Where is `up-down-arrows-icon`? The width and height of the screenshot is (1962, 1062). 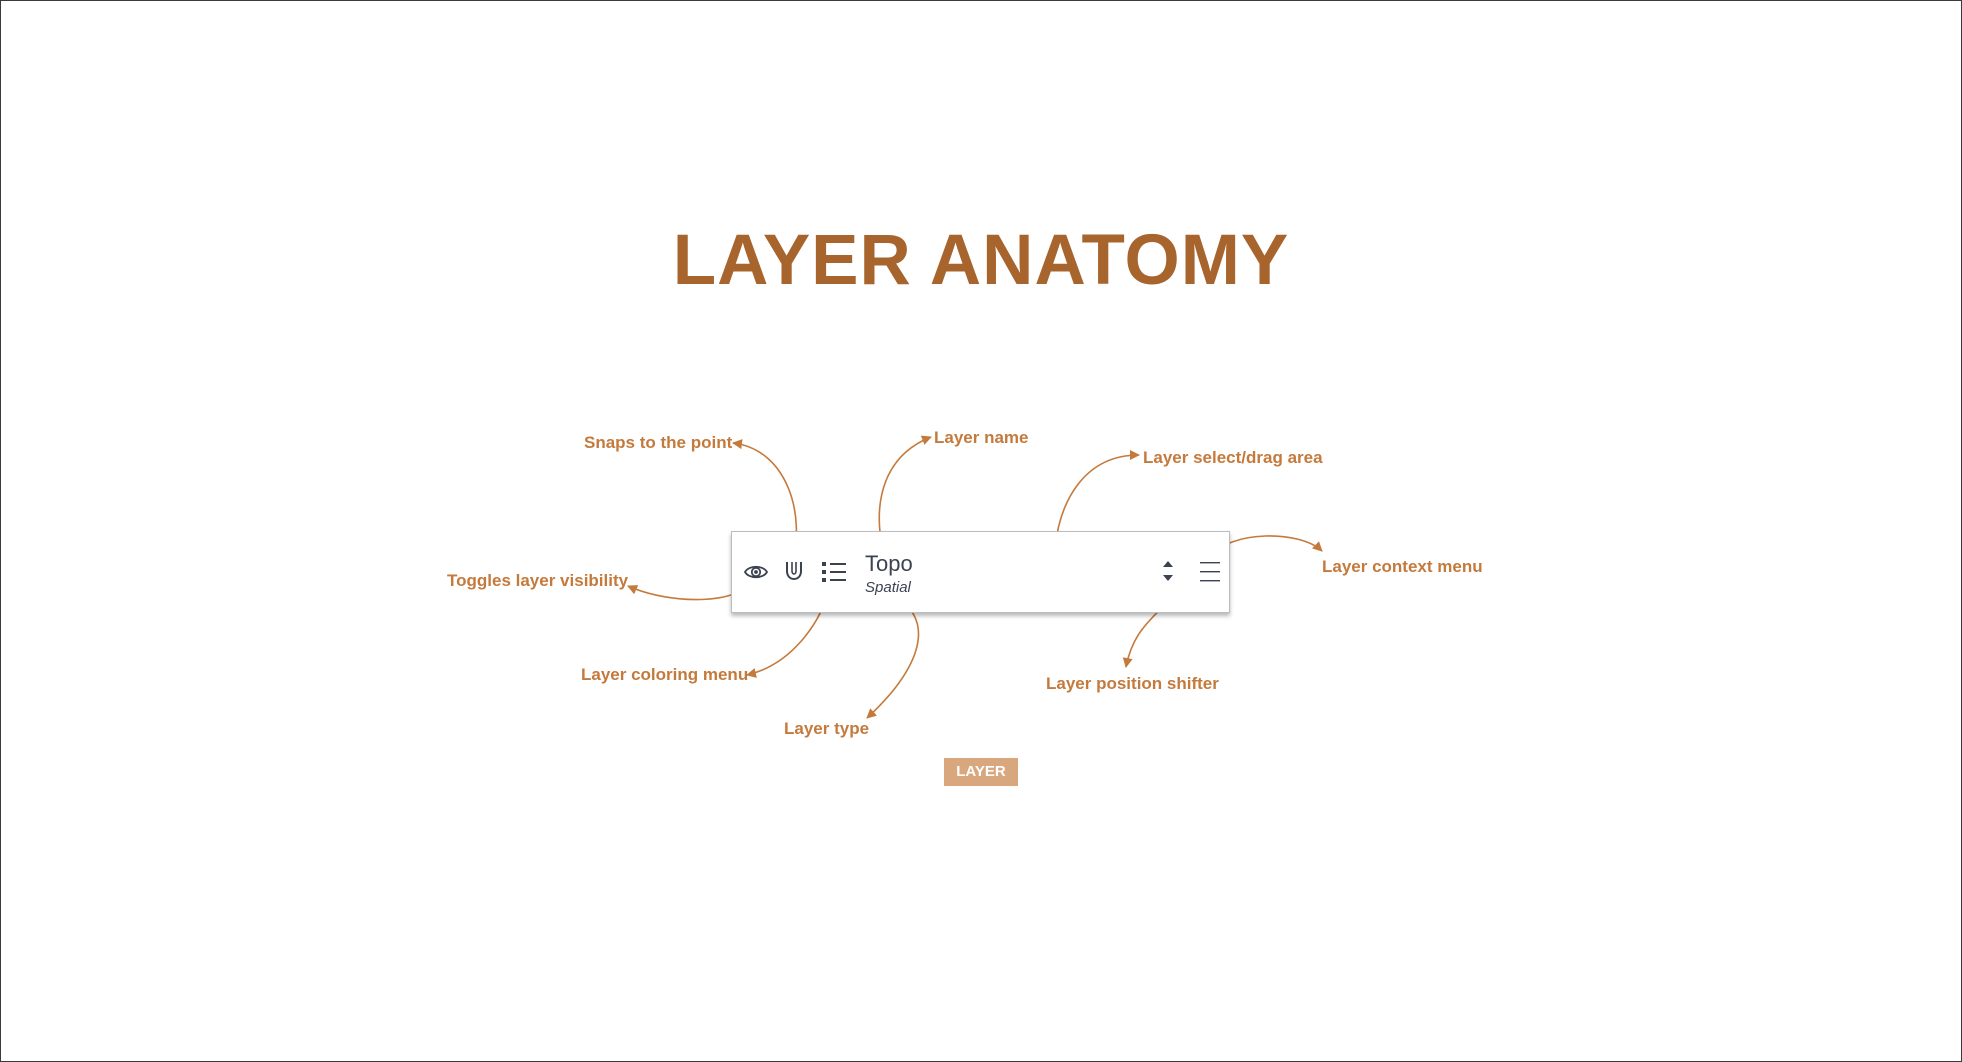
up-down-arrows-icon is located at coordinates (1168, 572).